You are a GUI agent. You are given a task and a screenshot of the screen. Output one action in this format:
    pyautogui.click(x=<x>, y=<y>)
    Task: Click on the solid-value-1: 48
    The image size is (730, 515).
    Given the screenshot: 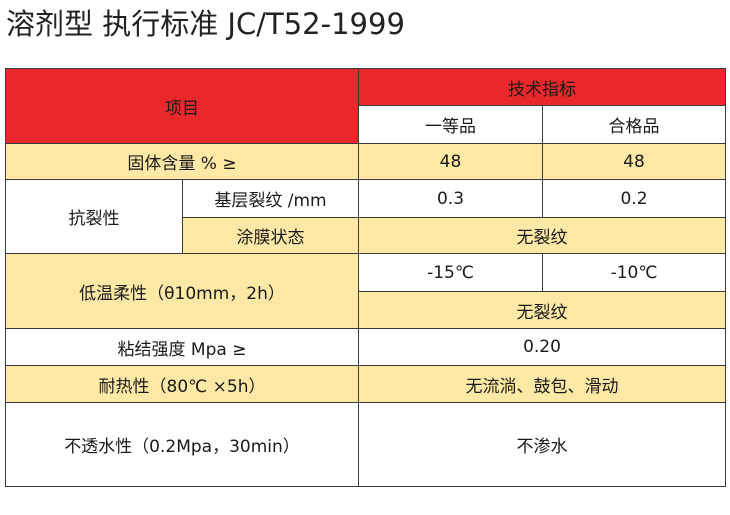 What is the action you would take?
    pyautogui.click(x=450, y=161)
    